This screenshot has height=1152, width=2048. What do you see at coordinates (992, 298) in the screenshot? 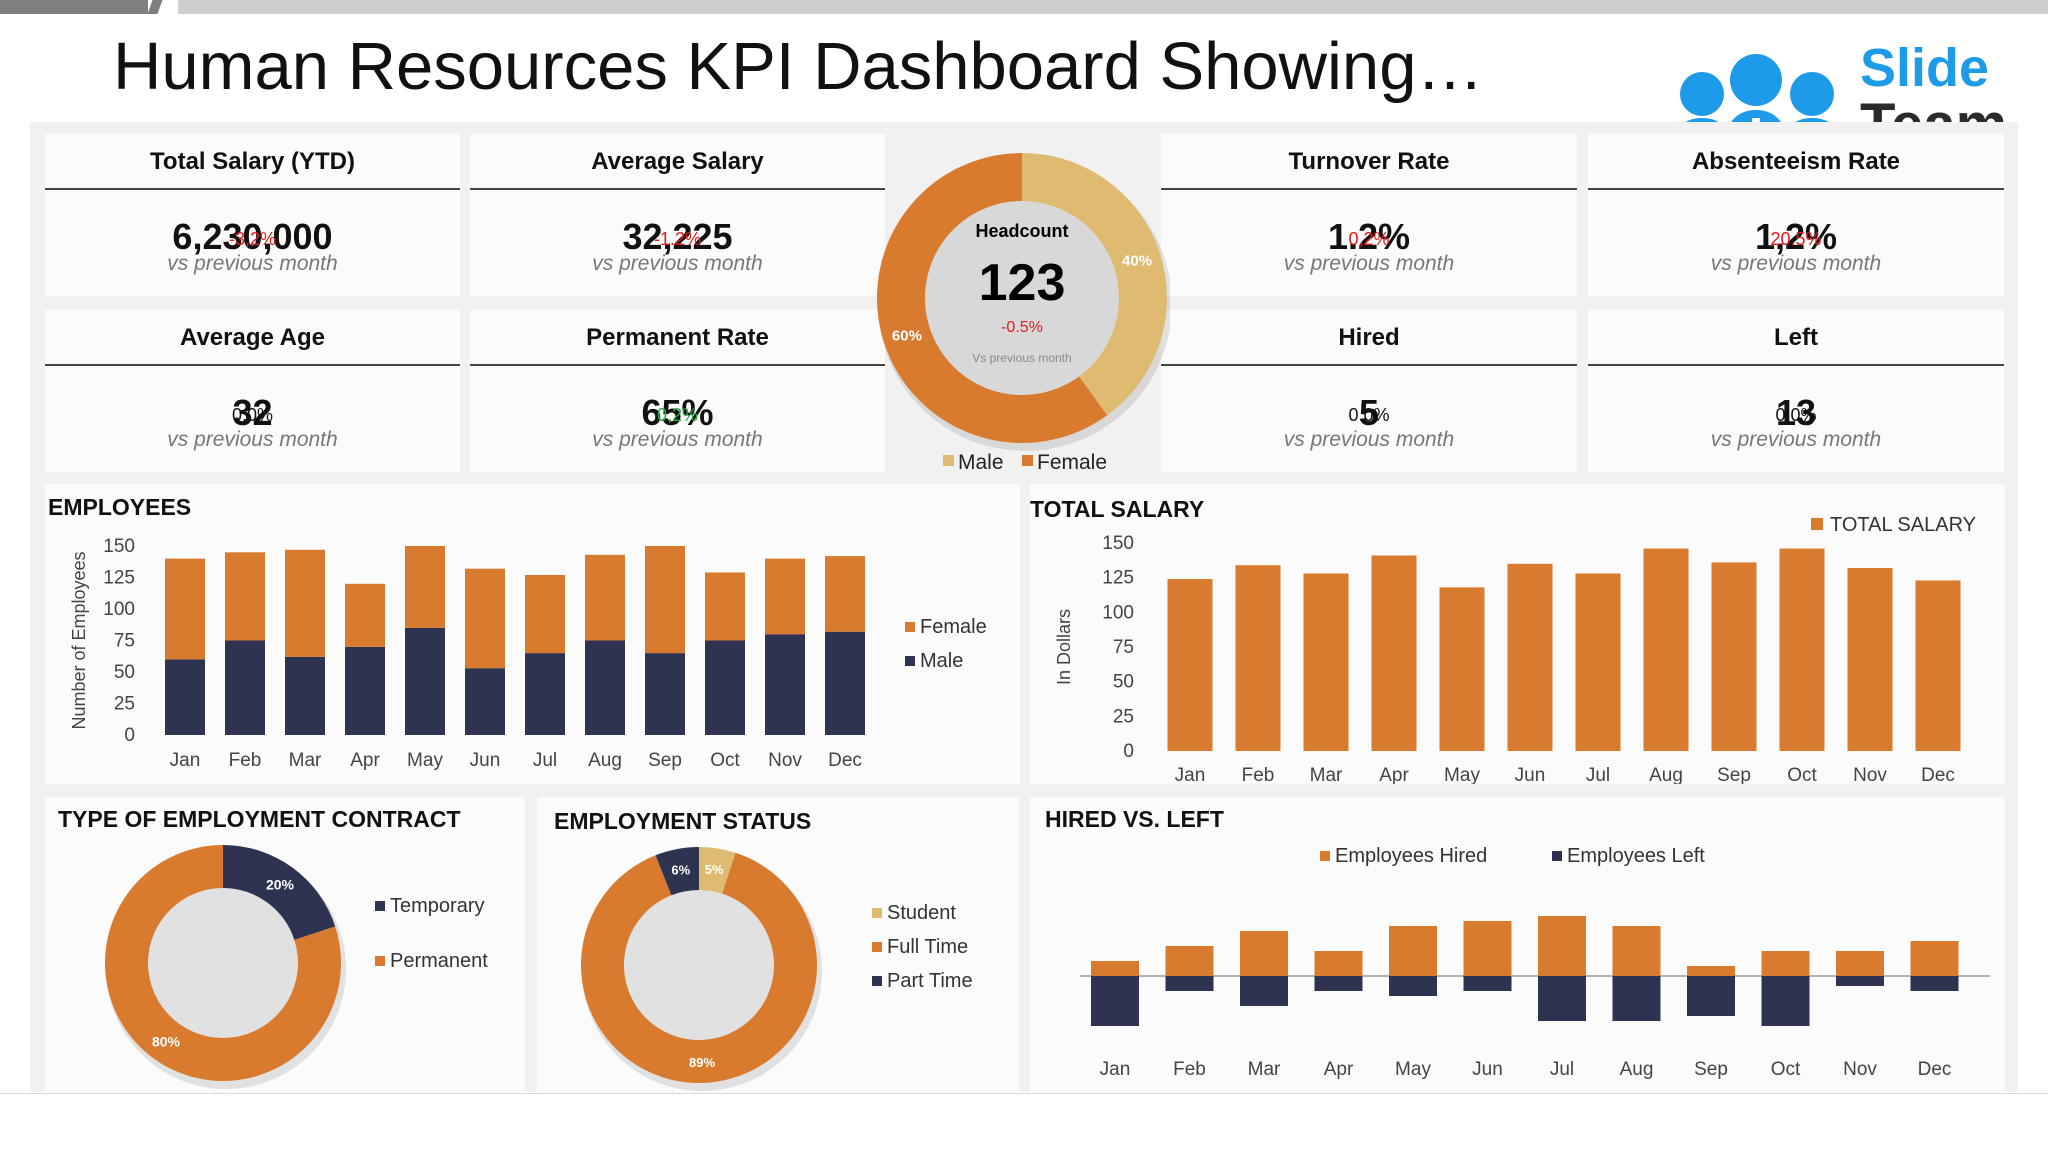
I see `donut-slice-female` at bounding box center [992, 298].